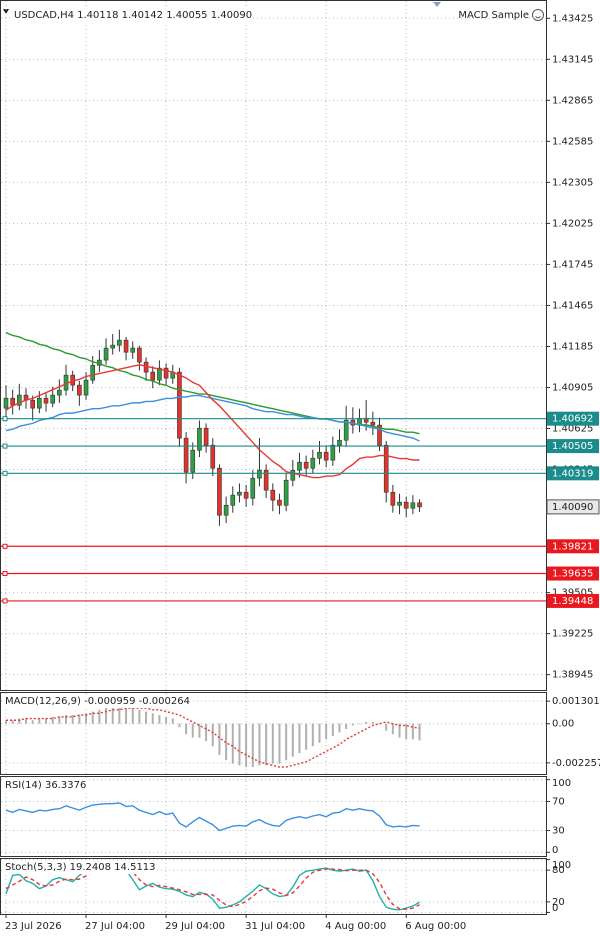 The image size is (600, 936). What do you see at coordinates (493, 15) in the screenshot?
I see `expert-name: MACD Sample` at bounding box center [493, 15].